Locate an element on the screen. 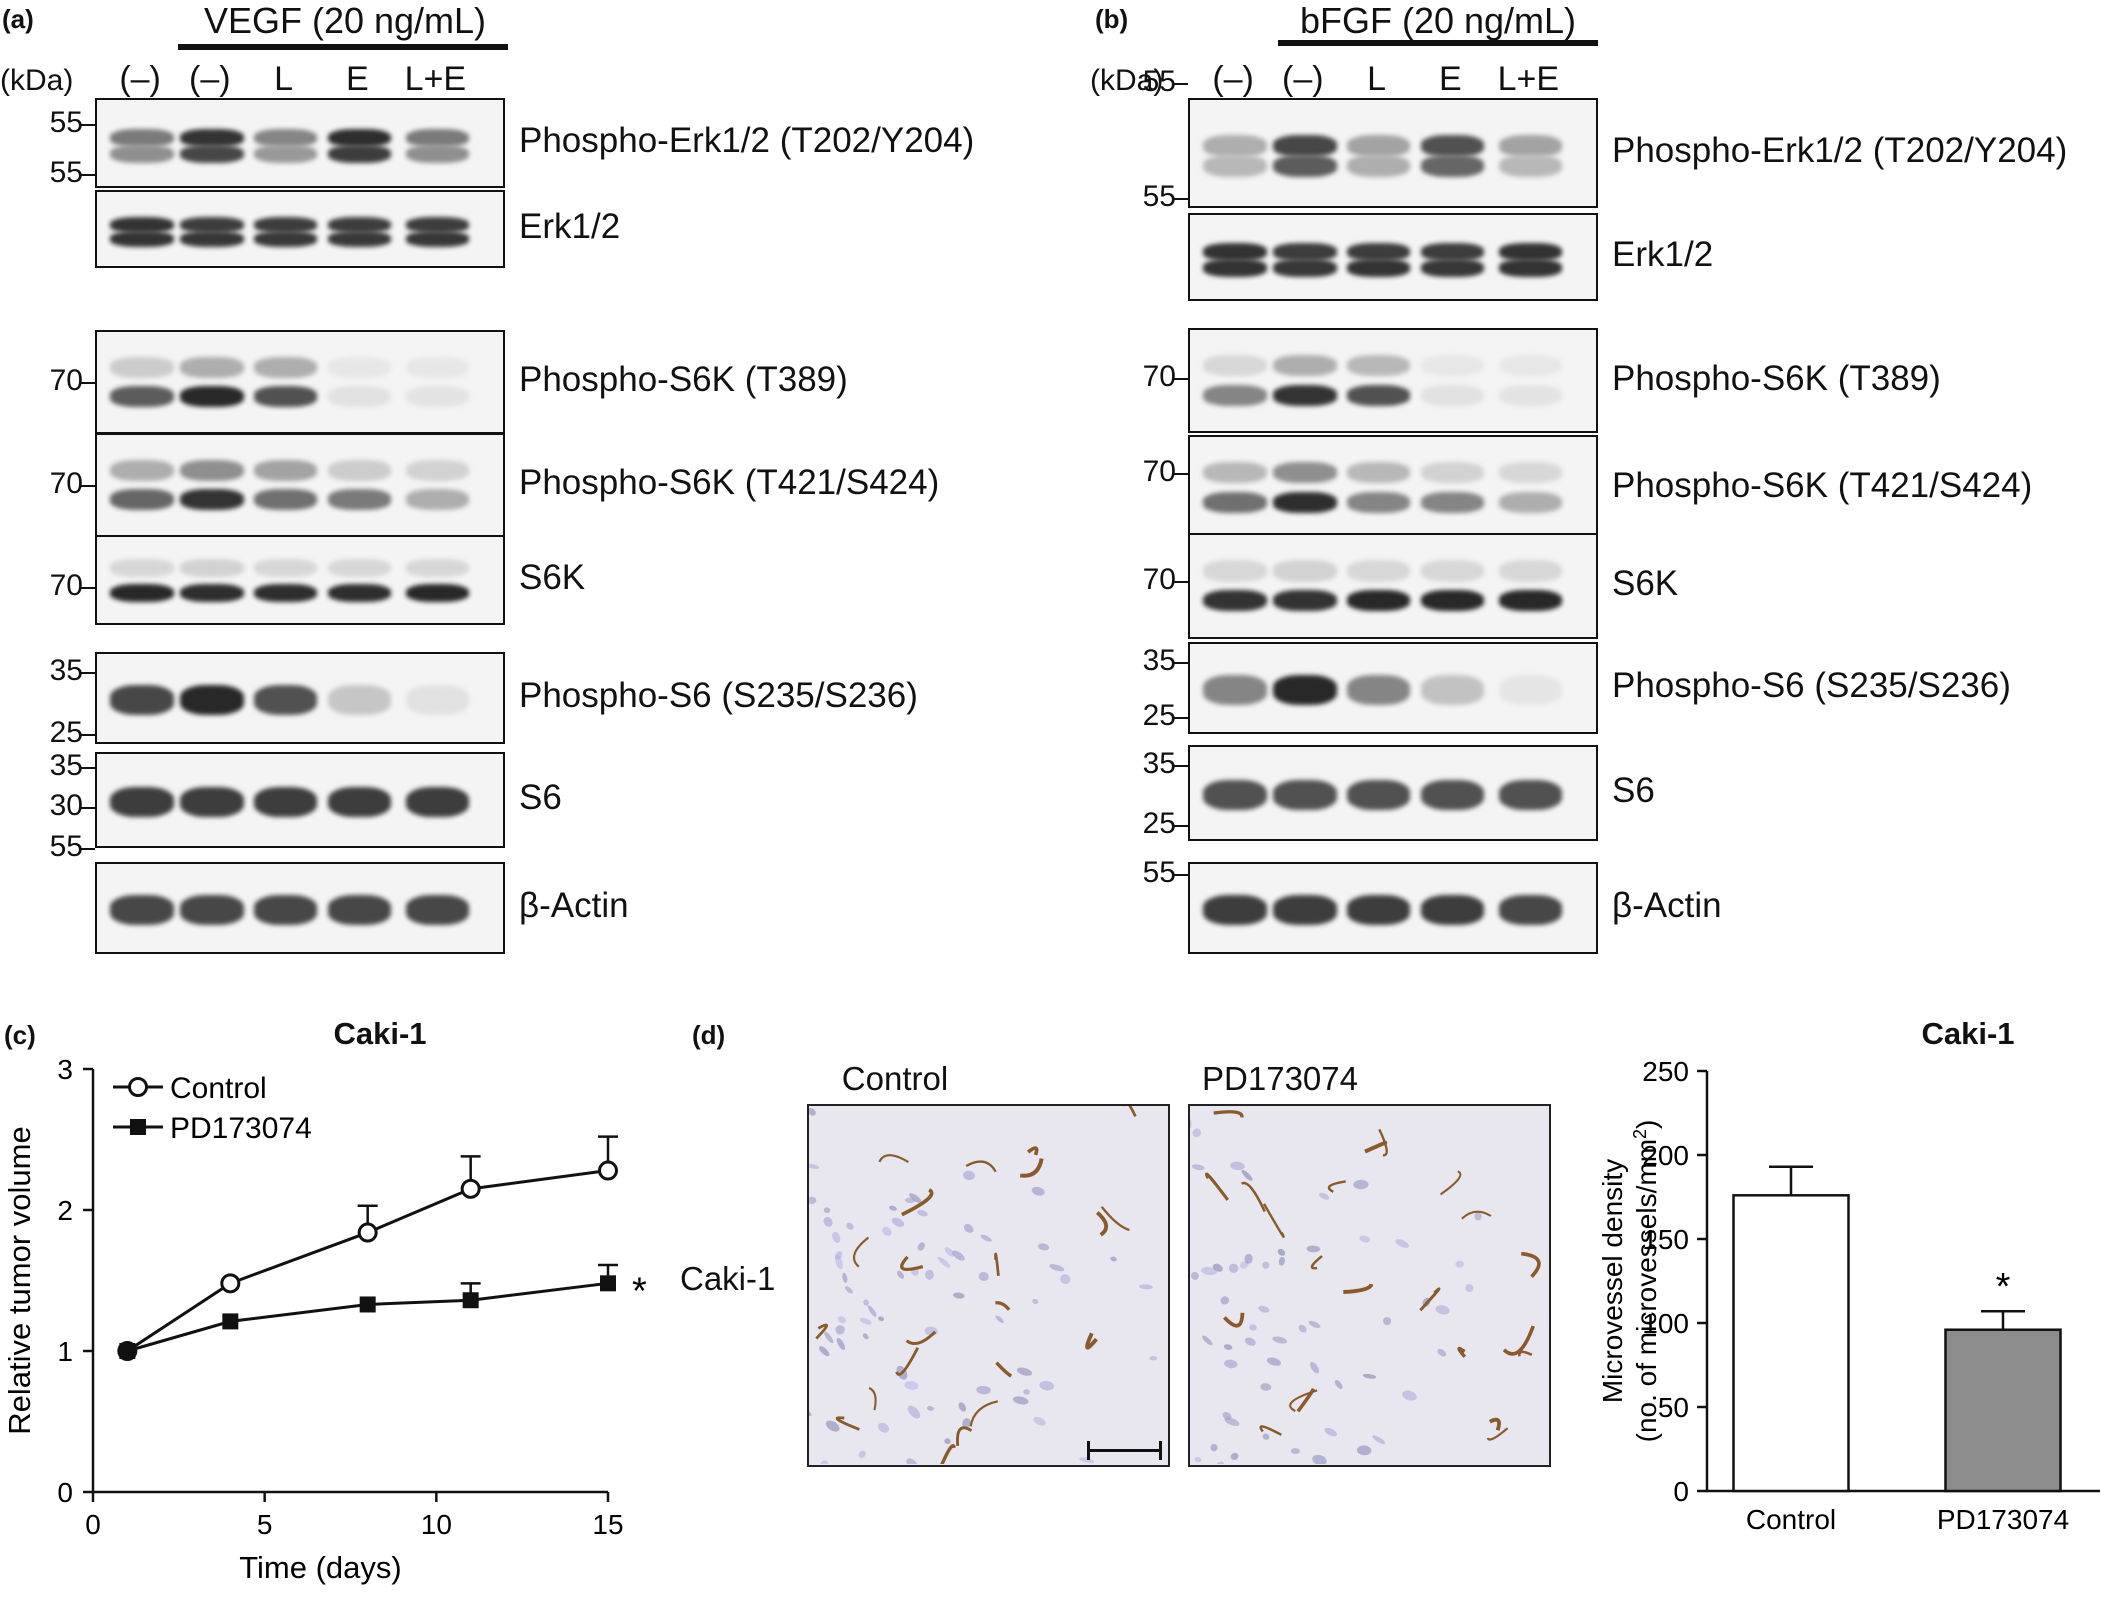  scale-bar-left-cap is located at coordinates (1088, 1450).